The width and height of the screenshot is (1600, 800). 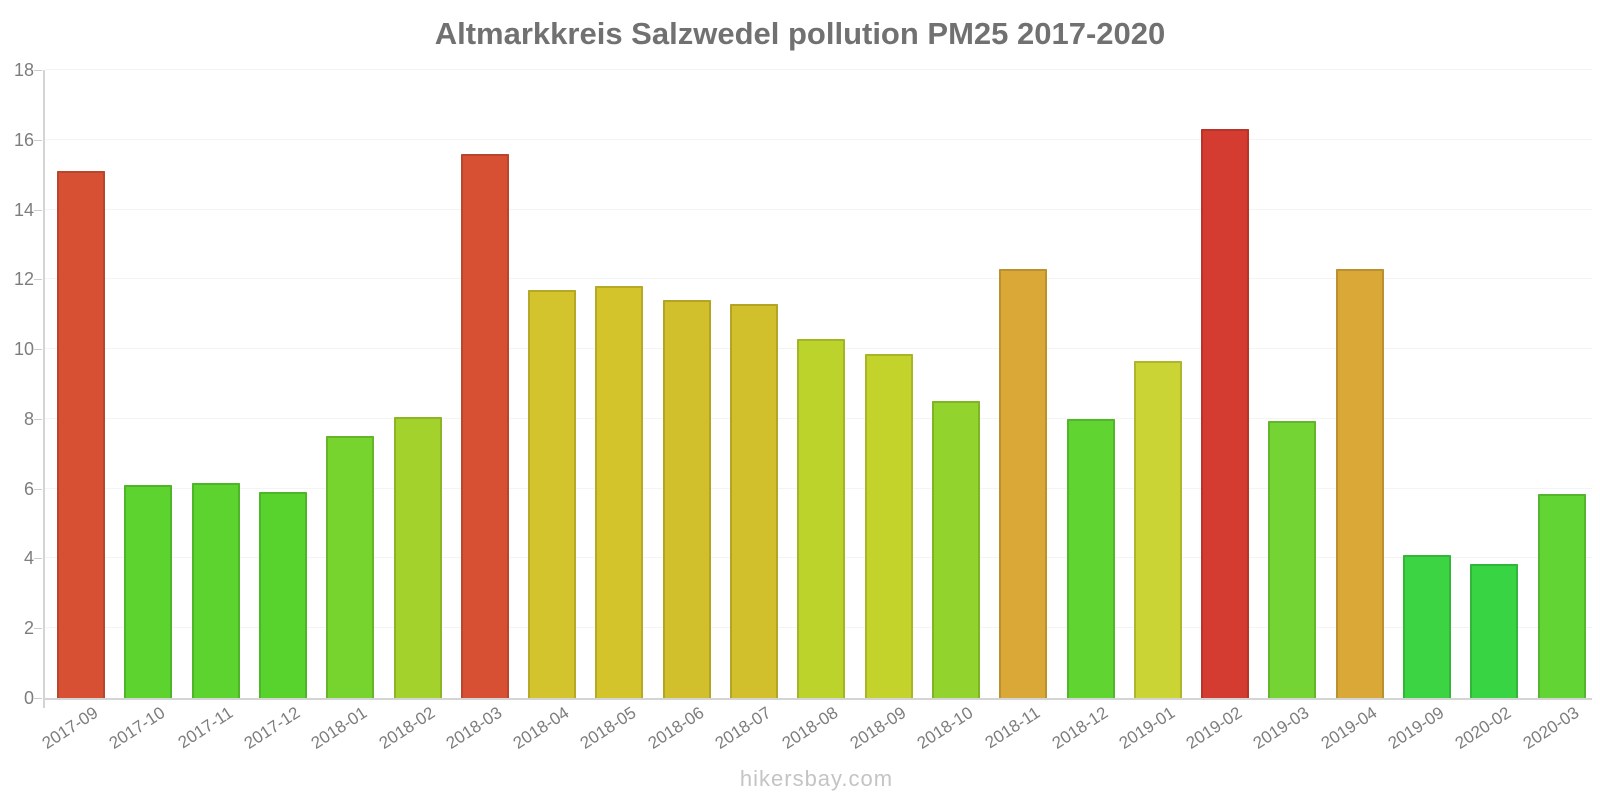 What do you see at coordinates (474, 728) in the screenshot?
I see `x-tick-label-2018-03: 2018-03` at bounding box center [474, 728].